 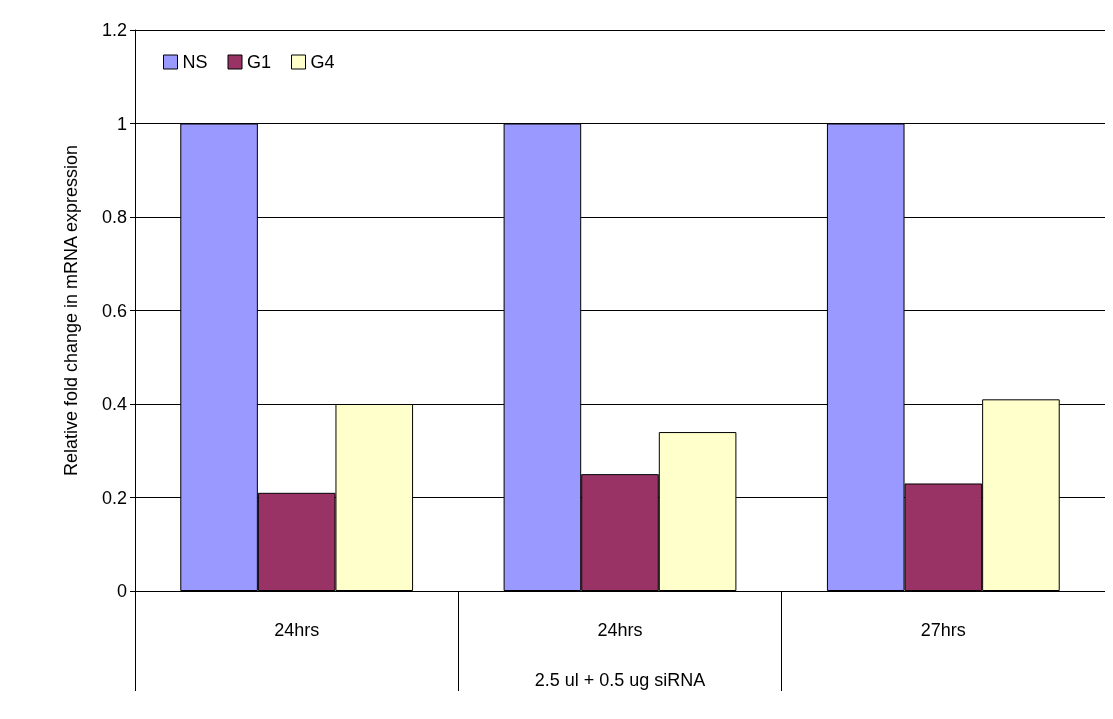 I want to click on y-tick-label: 1, so click(x=121, y=123).